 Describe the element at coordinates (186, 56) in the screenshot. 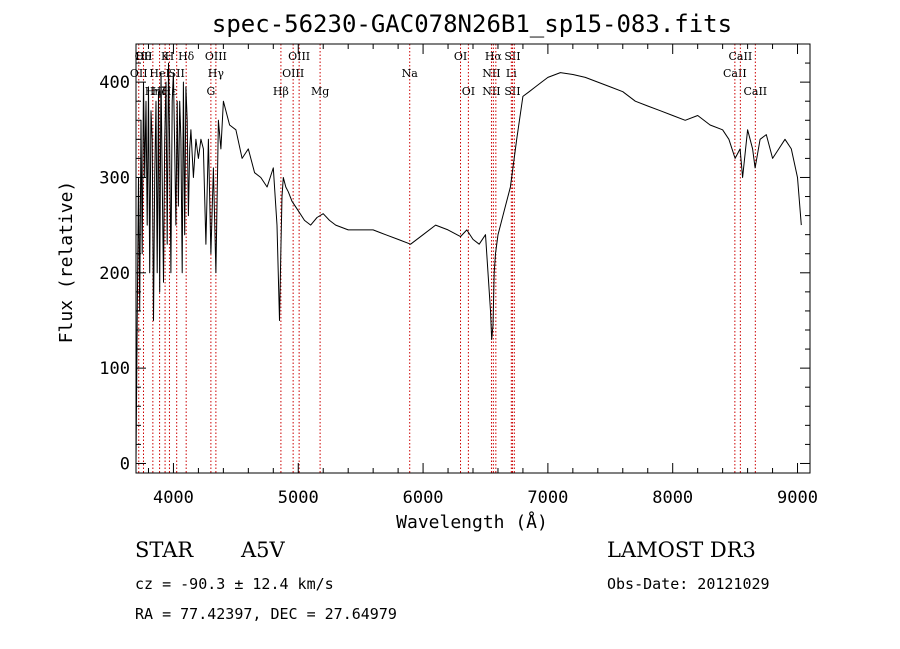

I see `annotation-label: Hδ` at that location.